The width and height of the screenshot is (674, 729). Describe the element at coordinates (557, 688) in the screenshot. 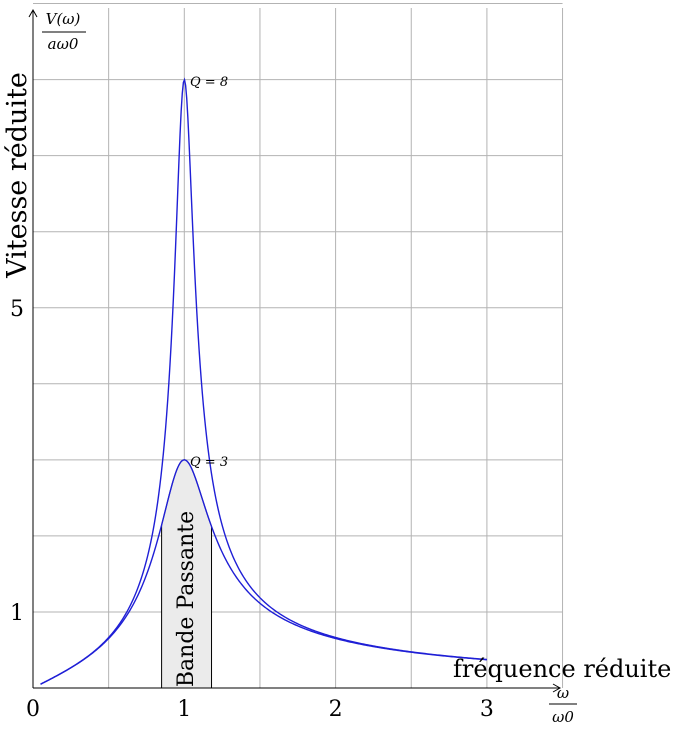

I see `x-axis-arrow` at that location.